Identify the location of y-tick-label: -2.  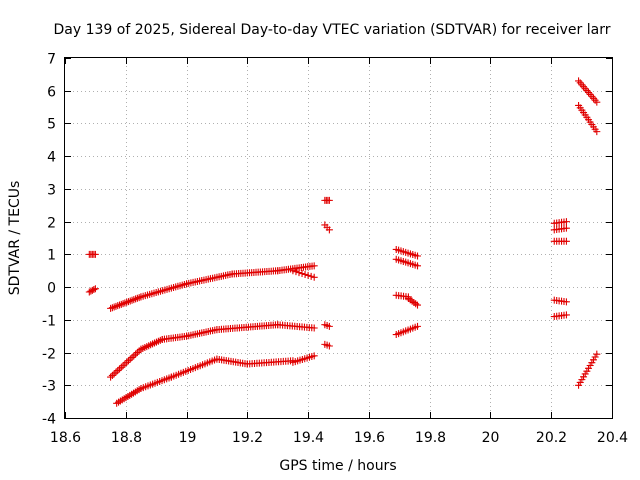
(49, 355).